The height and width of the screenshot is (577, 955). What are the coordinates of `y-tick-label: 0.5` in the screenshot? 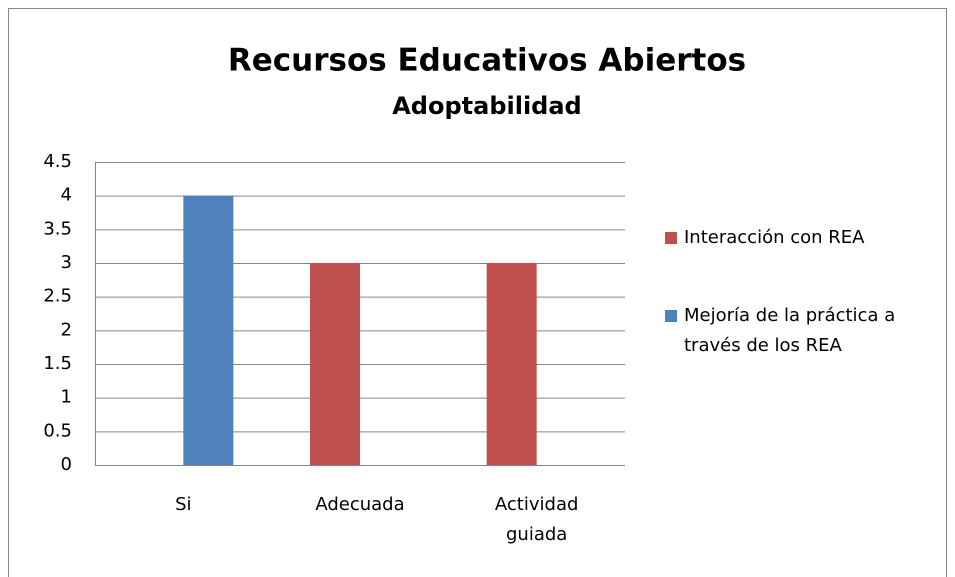 It's located at (57, 430).